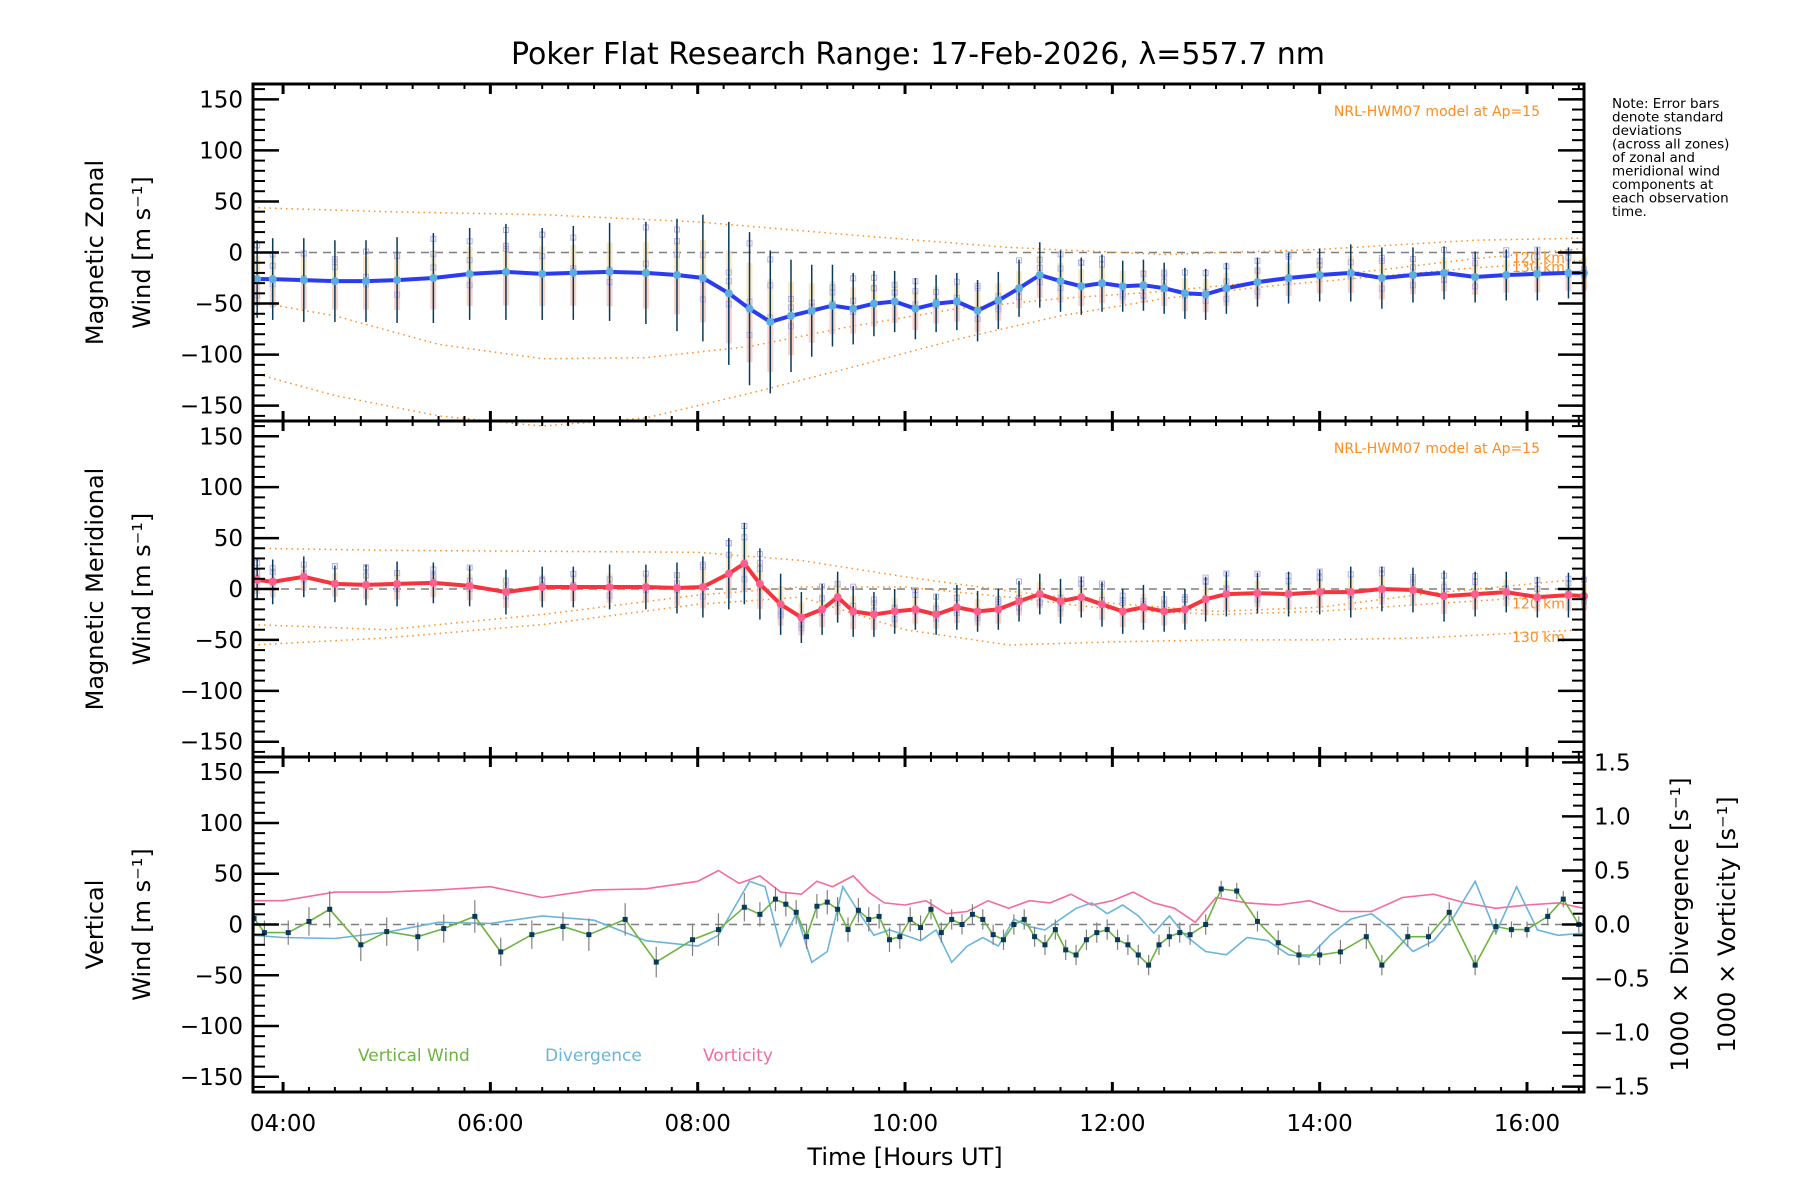 The width and height of the screenshot is (1800, 1200). What do you see at coordinates (95, 589) in the screenshot?
I see `y-axis-label-line1: Magnetic Meridional` at bounding box center [95, 589].